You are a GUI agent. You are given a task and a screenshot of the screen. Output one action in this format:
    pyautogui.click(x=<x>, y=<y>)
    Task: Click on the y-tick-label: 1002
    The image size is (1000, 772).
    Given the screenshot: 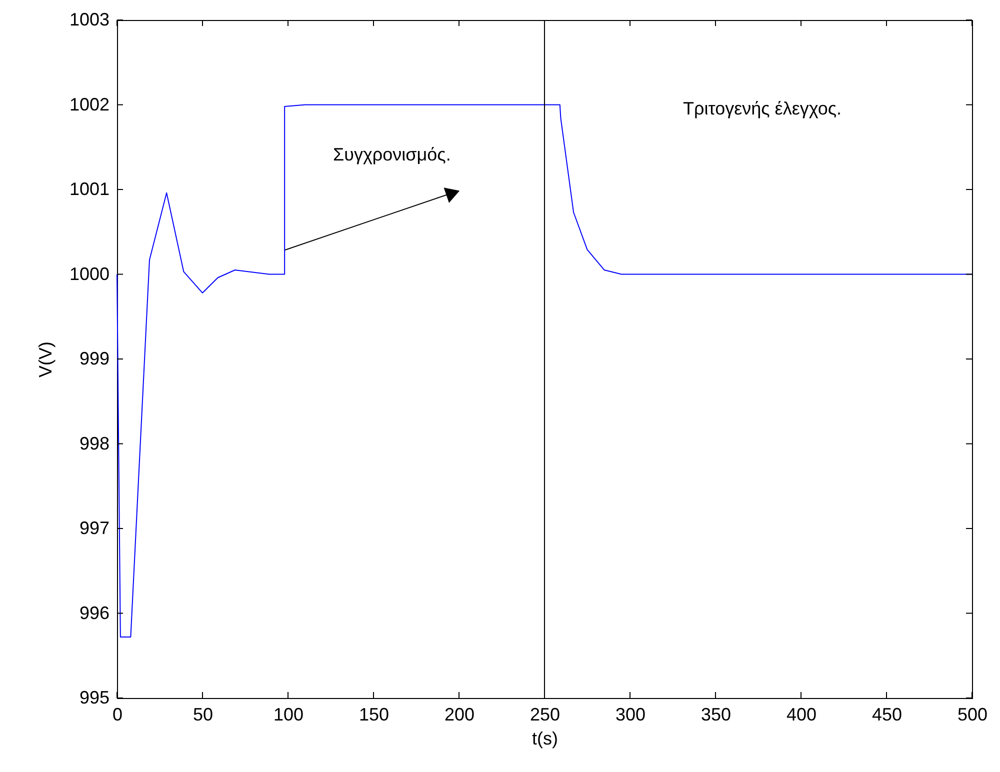 What is the action you would take?
    pyautogui.click(x=89, y=104)
    